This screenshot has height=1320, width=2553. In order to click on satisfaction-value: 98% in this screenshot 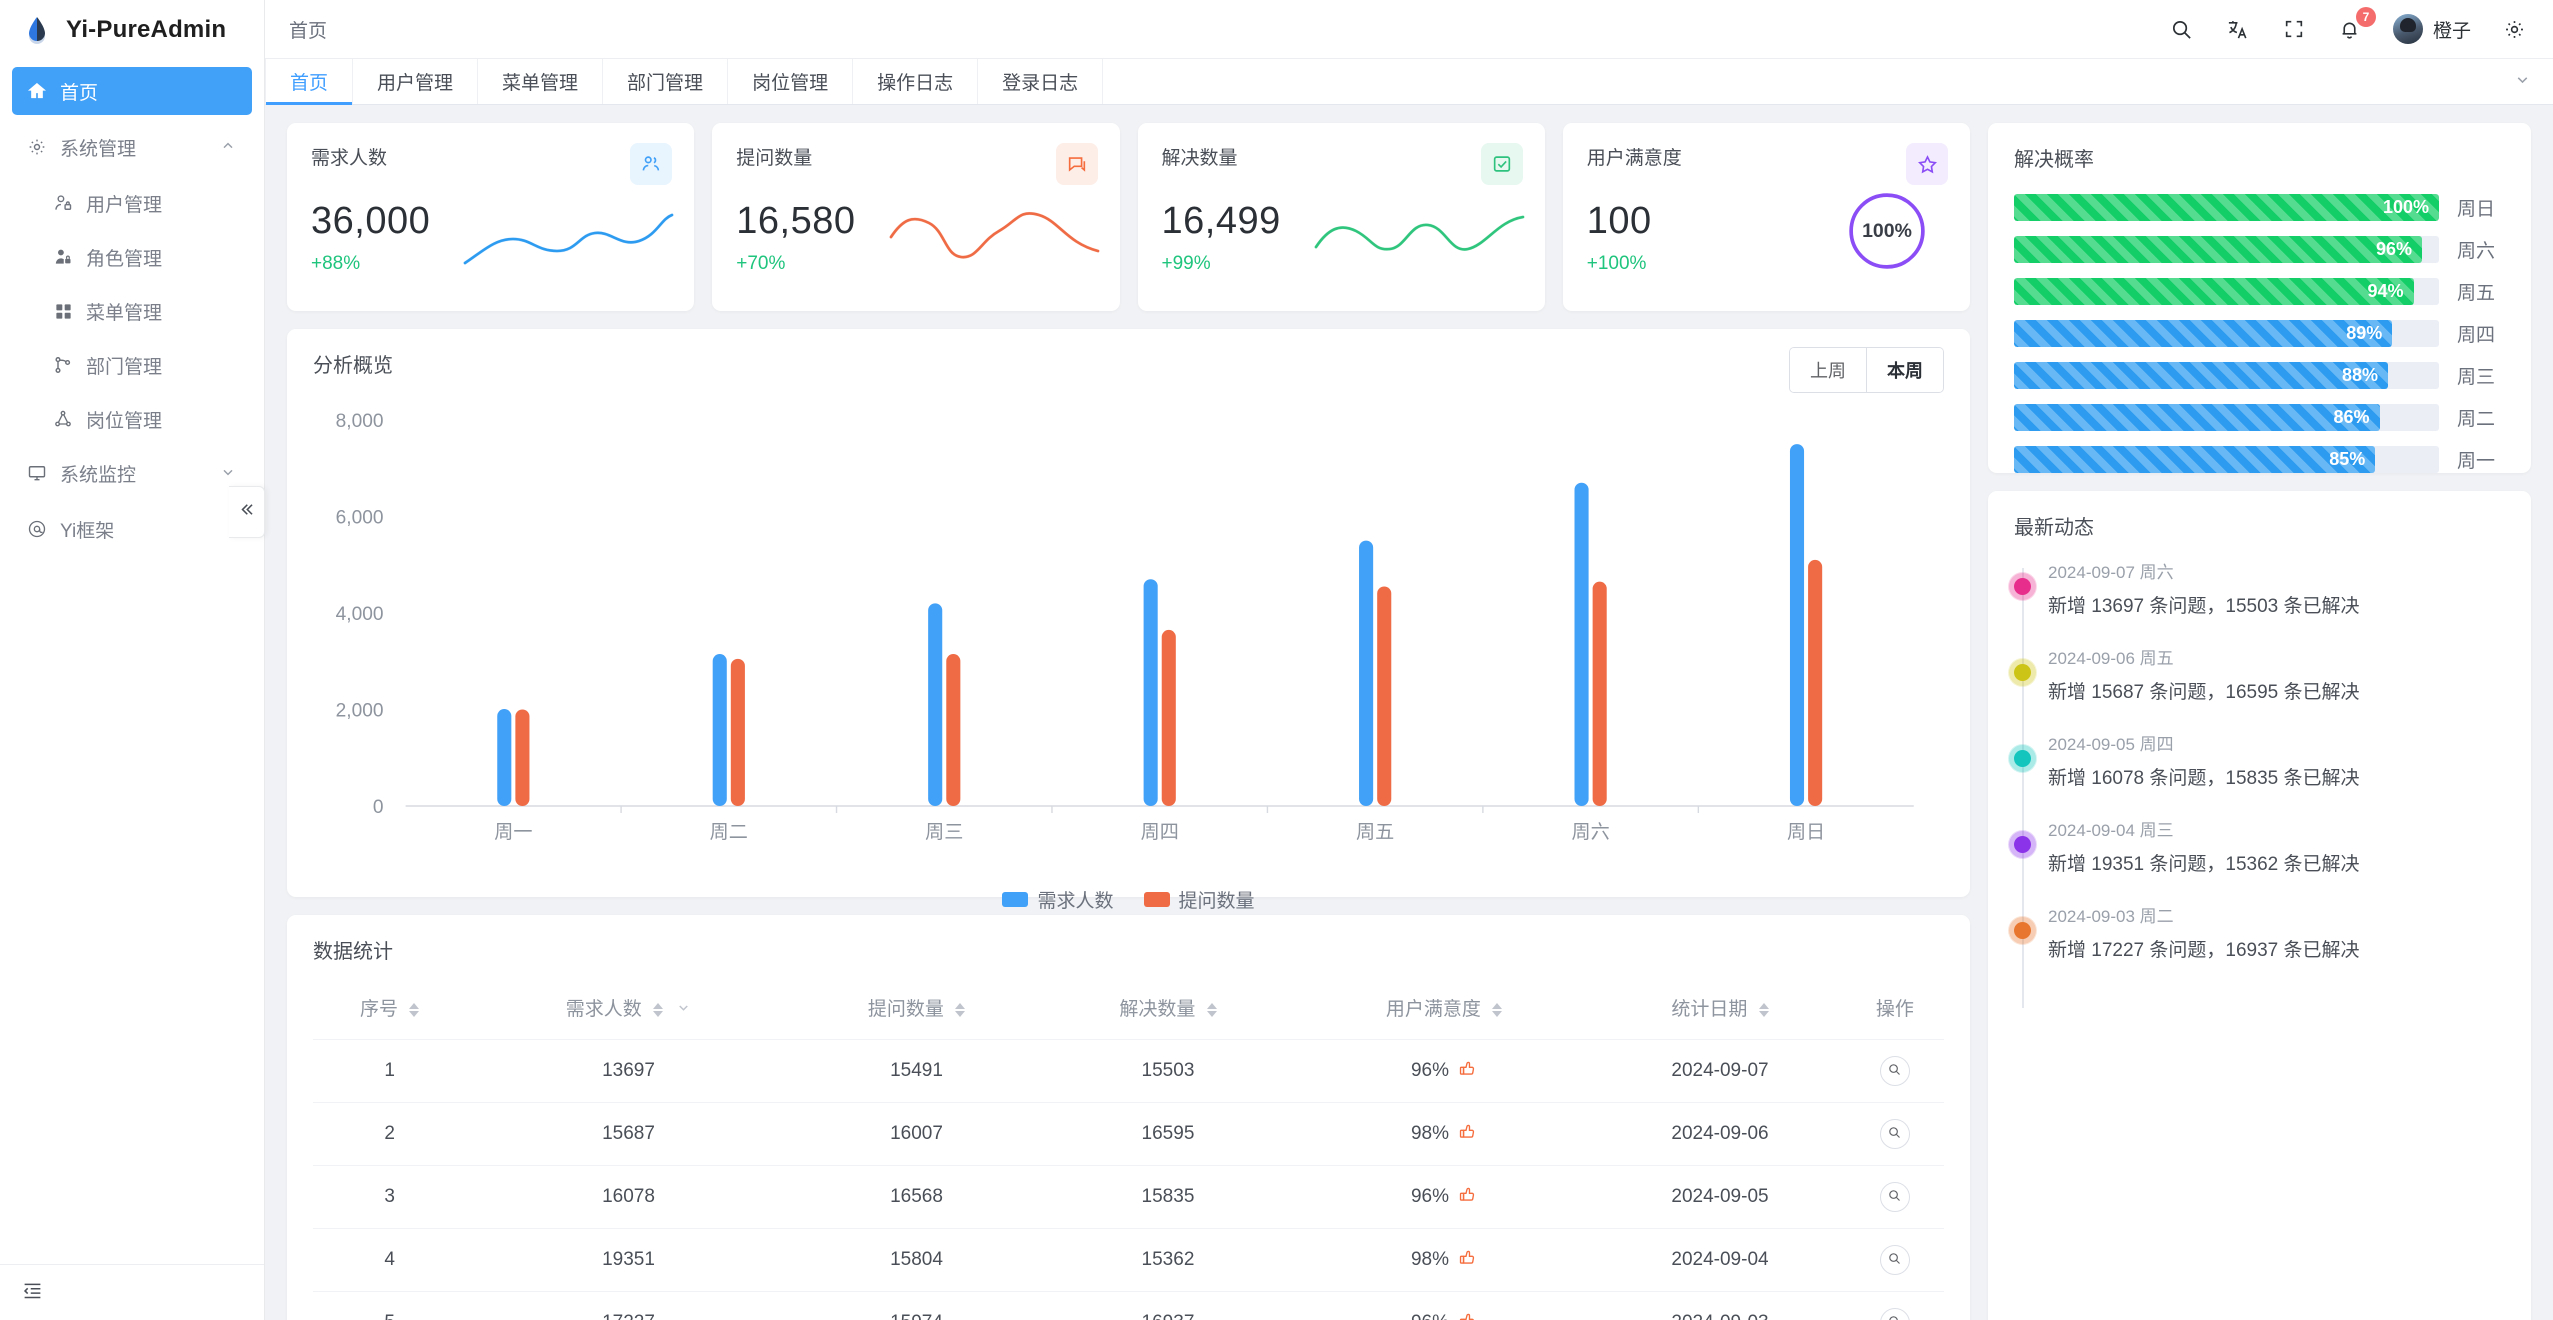, I will do `click(1429, 1133)`.